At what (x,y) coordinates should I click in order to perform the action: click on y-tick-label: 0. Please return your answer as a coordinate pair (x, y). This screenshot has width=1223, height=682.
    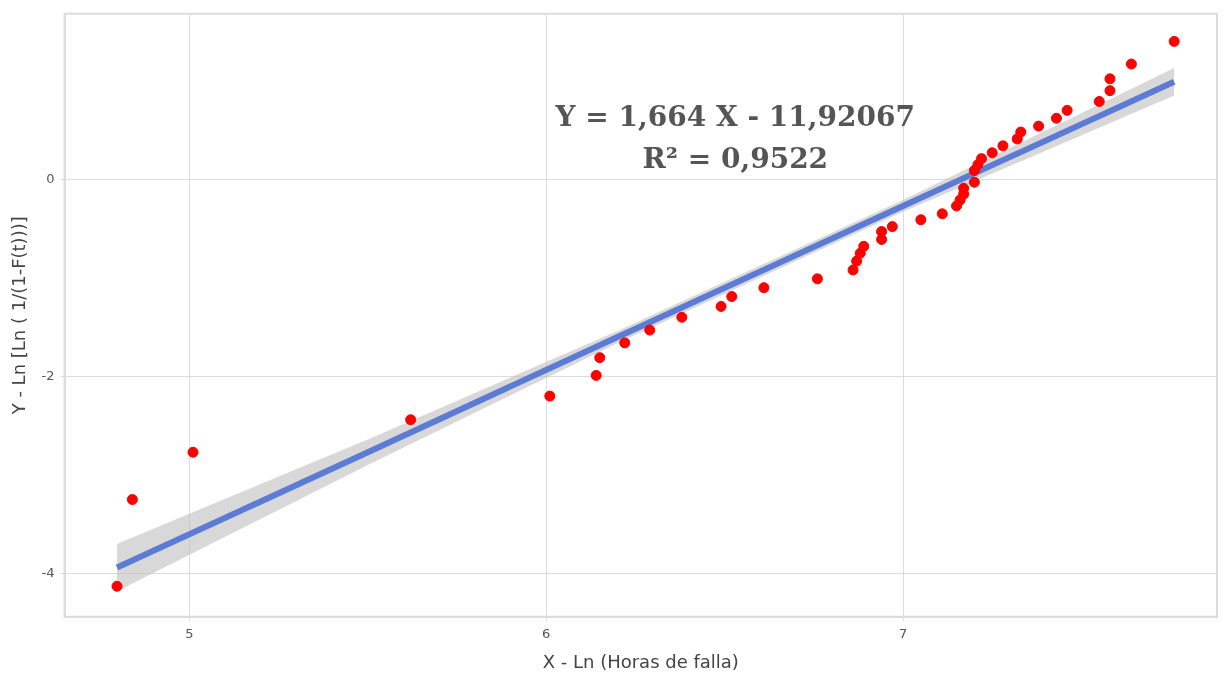
    Looking at the image, I should click on (50, 178).